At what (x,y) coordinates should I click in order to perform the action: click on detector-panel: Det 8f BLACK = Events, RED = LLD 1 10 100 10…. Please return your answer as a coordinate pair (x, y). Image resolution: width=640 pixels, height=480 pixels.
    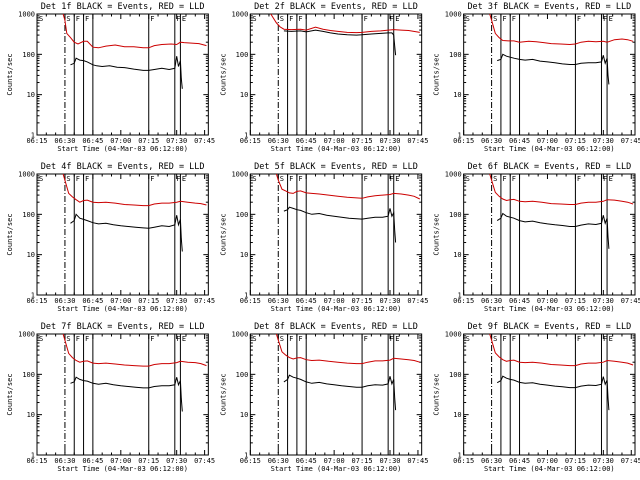
    Looking at the image, I should click on (323, 397).